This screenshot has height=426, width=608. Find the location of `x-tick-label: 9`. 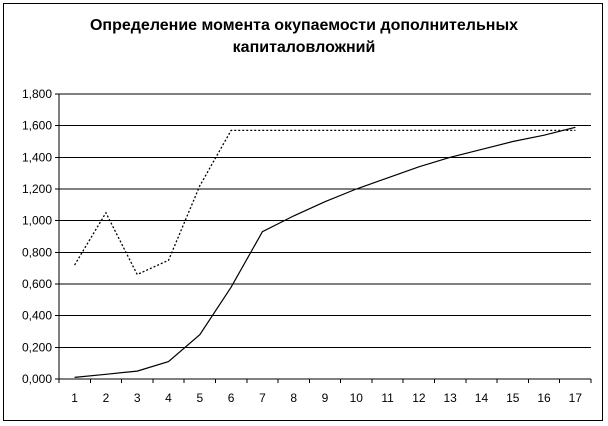

x-tick-label: 9 is located at coordinates (325, 398).